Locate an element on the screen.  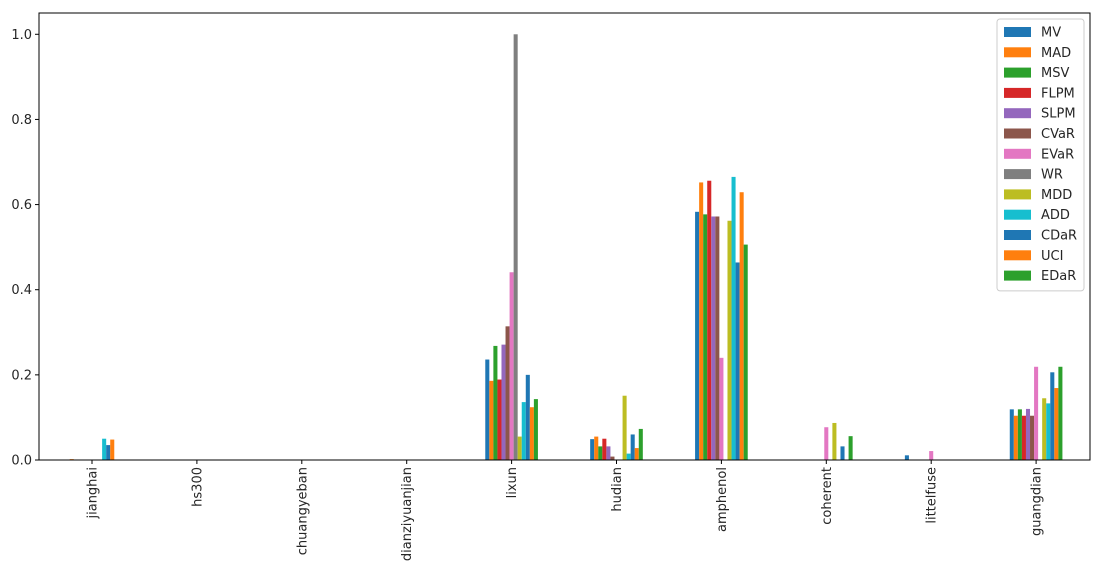
bar-flpm-hudian is located at coordinates (604, 449).